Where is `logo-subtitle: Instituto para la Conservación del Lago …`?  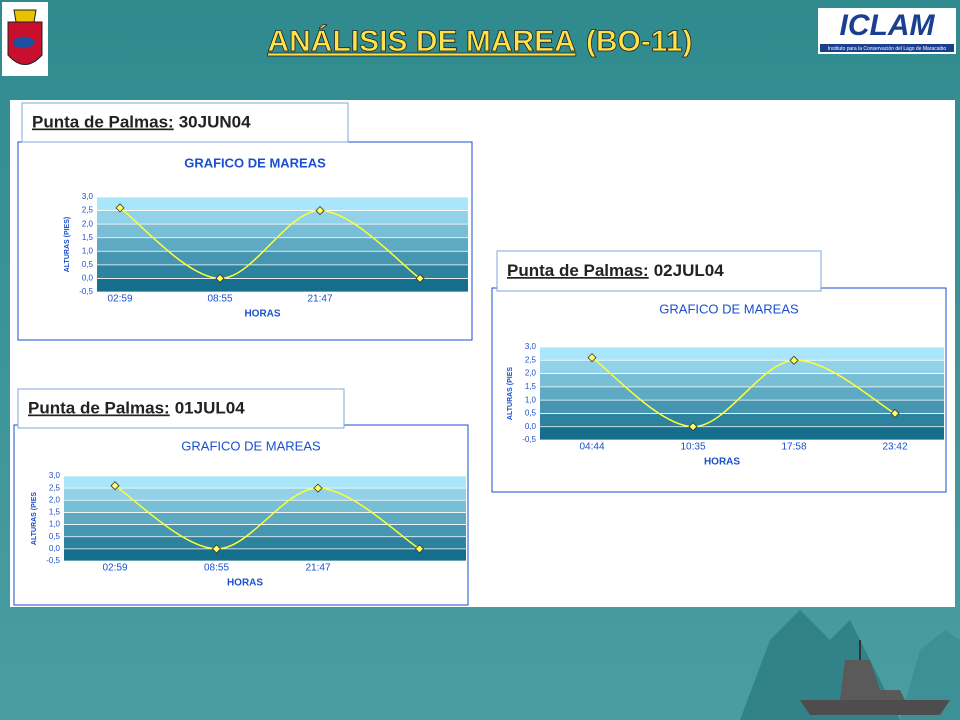
logo-subtitle: Instituto para la Conservación del Lago … is located at coordinates (887, 49).